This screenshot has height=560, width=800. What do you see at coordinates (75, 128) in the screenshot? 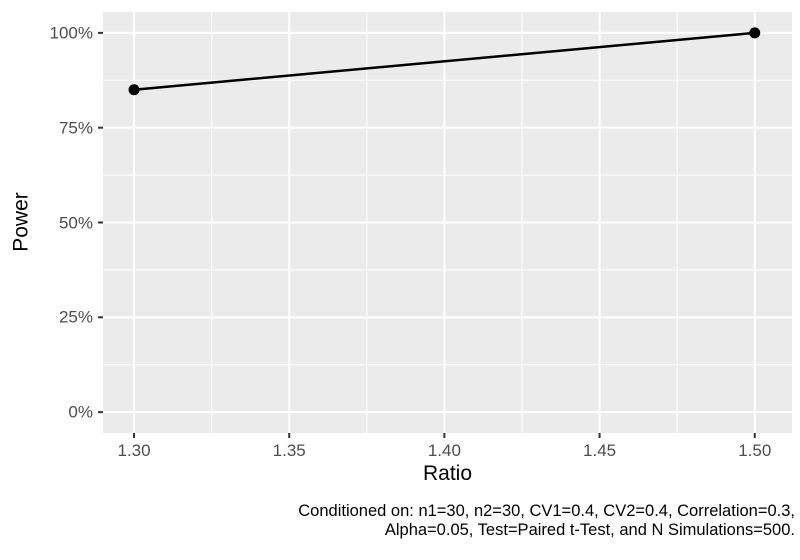
I see `y-tick-label: 75%` at bounding box center [75, 128].